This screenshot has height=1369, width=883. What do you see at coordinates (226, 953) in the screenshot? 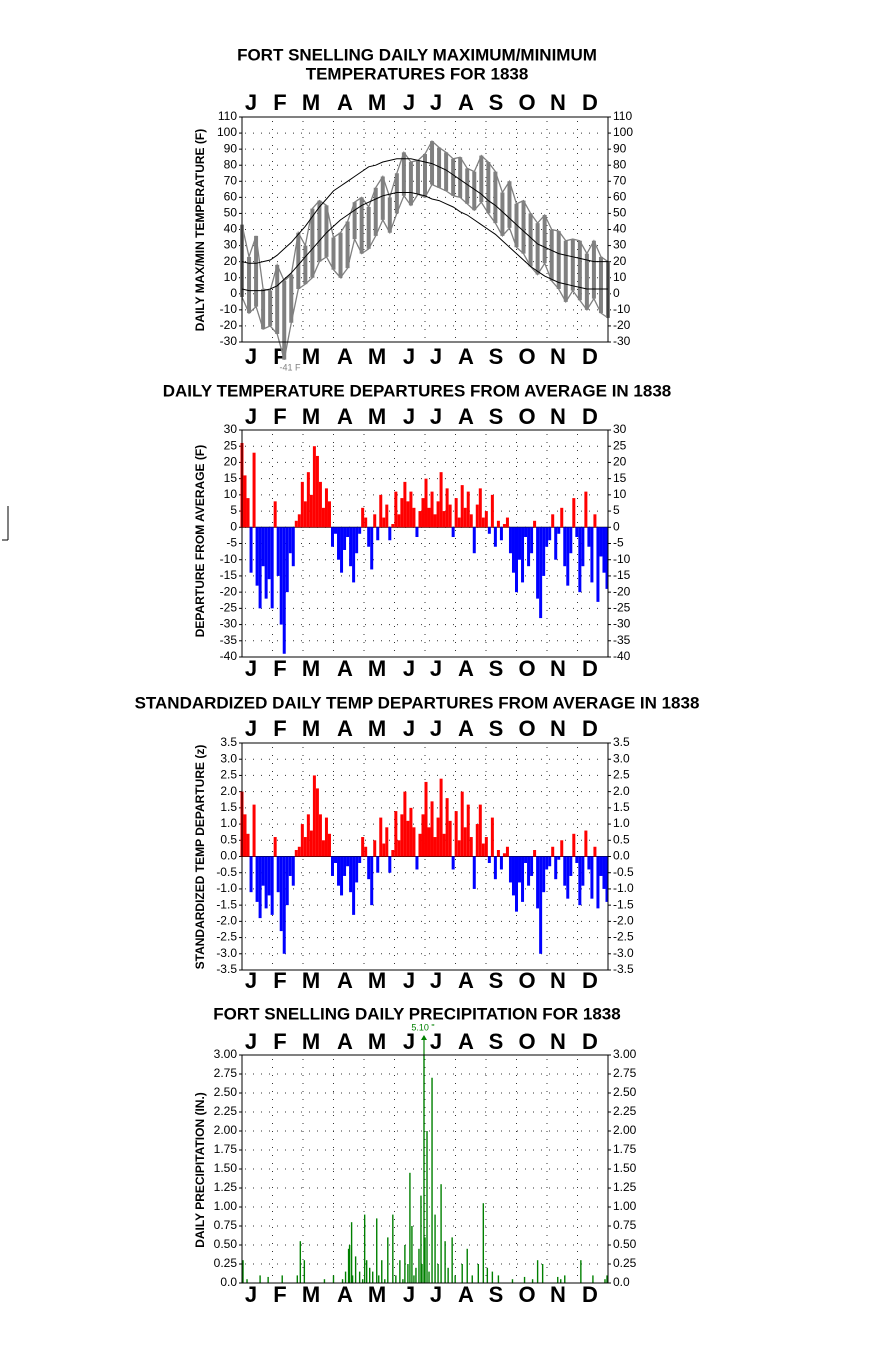
I see `y-tick-left: -3.0` at bounding box center [226, 953].